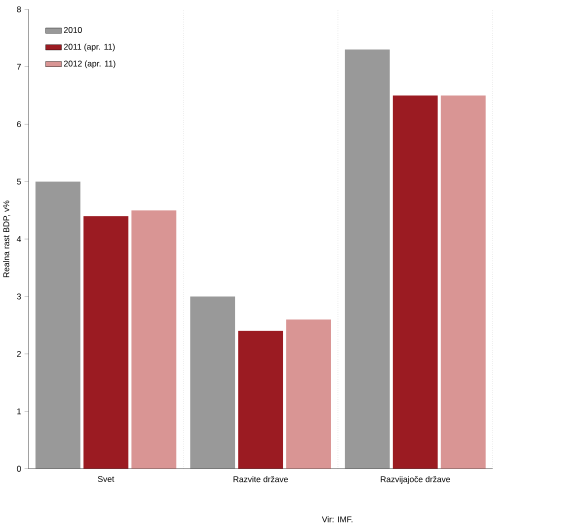  What do you see at coordinates (337, 519) in the screenshot?
I see `text: Vir: IMF.` at bounding box center [337, 519].